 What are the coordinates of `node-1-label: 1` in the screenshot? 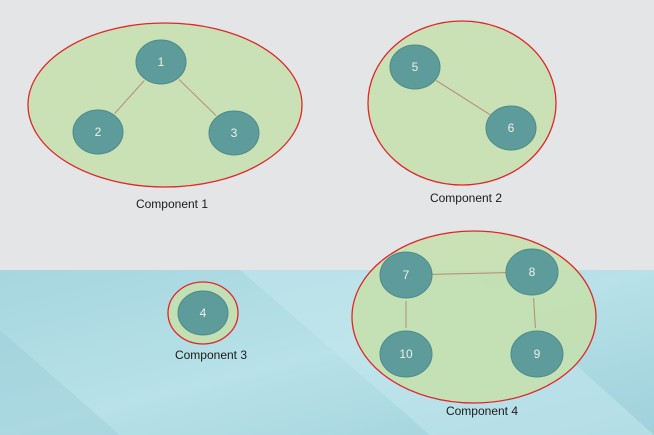 It's located at (161, 62).